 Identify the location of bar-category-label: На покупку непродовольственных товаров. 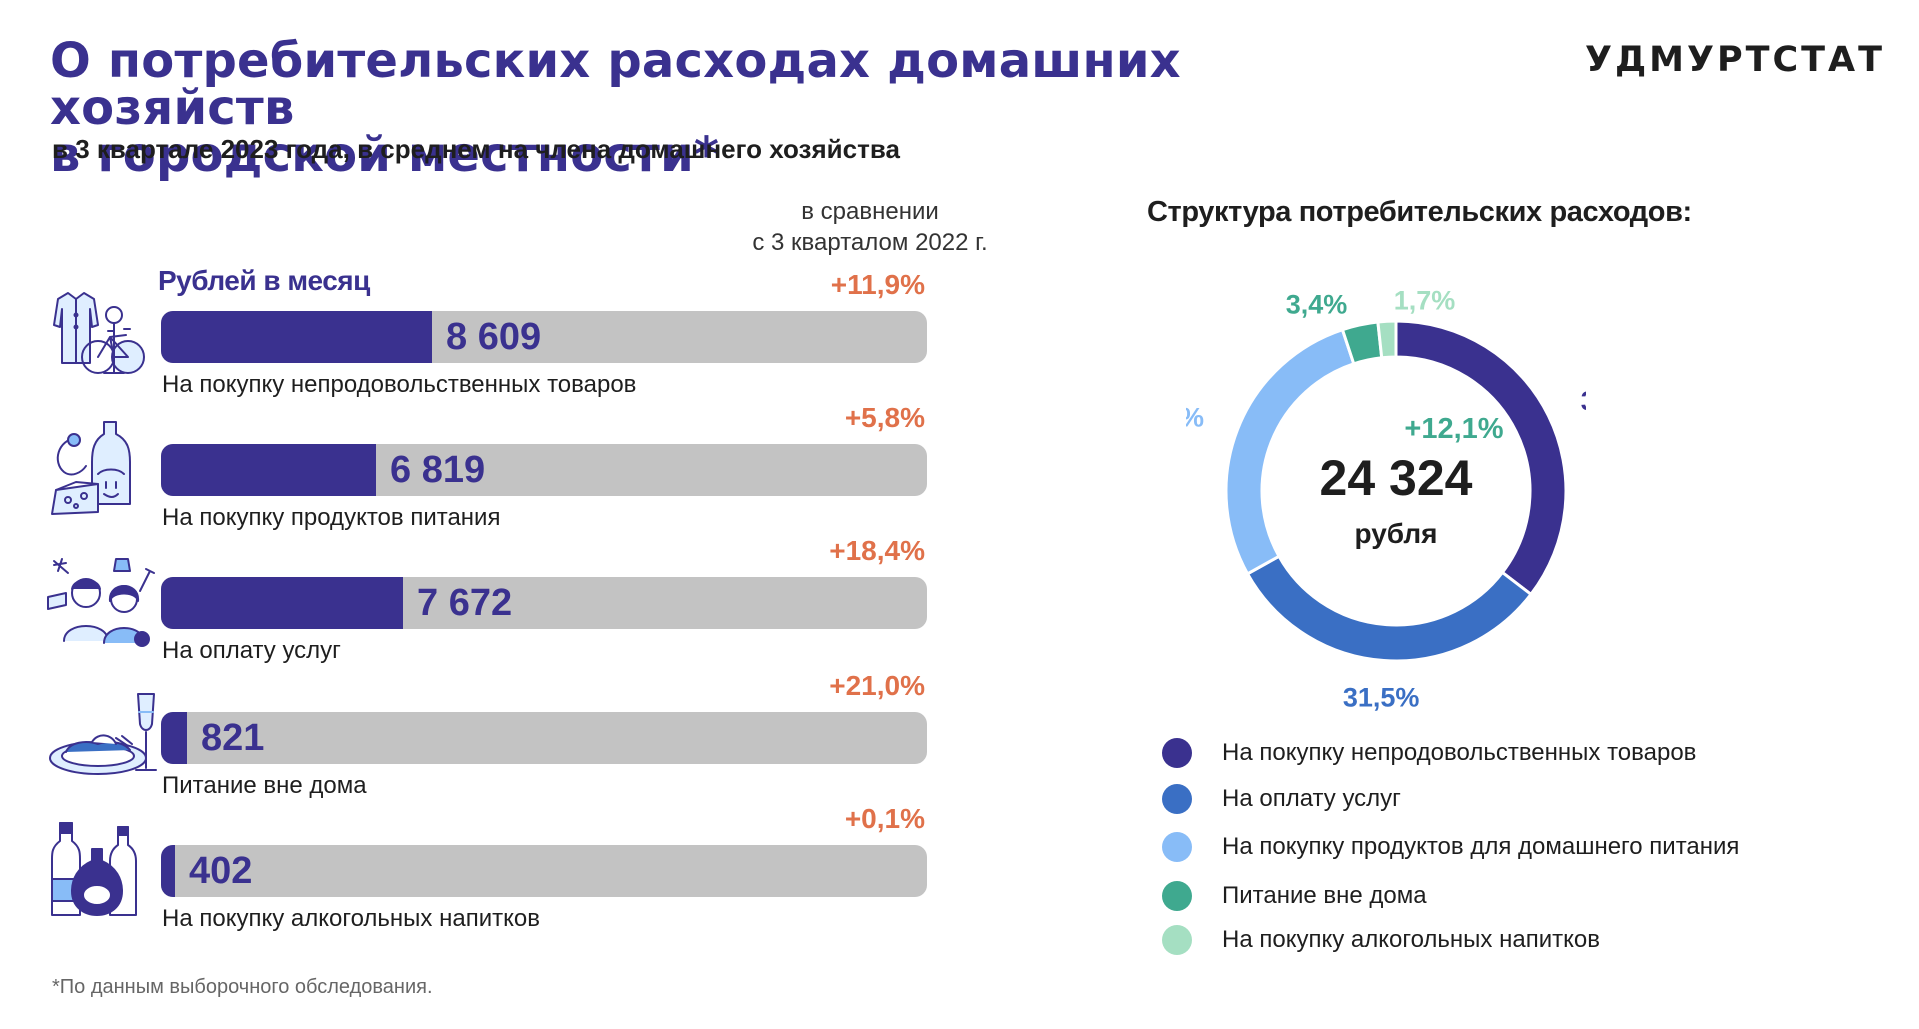
(399, 384).